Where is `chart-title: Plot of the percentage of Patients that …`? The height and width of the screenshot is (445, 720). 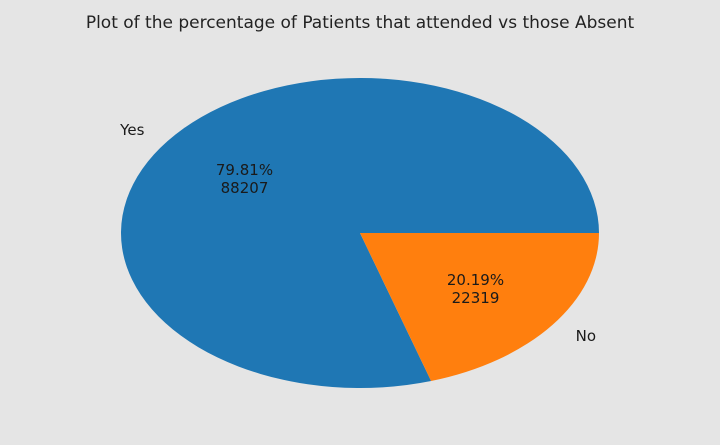
chart-title: Plot of the percentage of Patients that … is located at coordinates (360, 23).